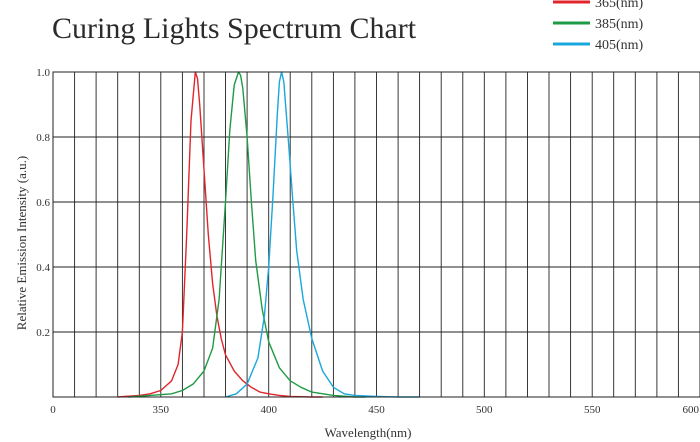  What do you see at coordinates (53, 410) in the screenshot?
I see `x-tick-label: 0` at bounding box center [53, 410].